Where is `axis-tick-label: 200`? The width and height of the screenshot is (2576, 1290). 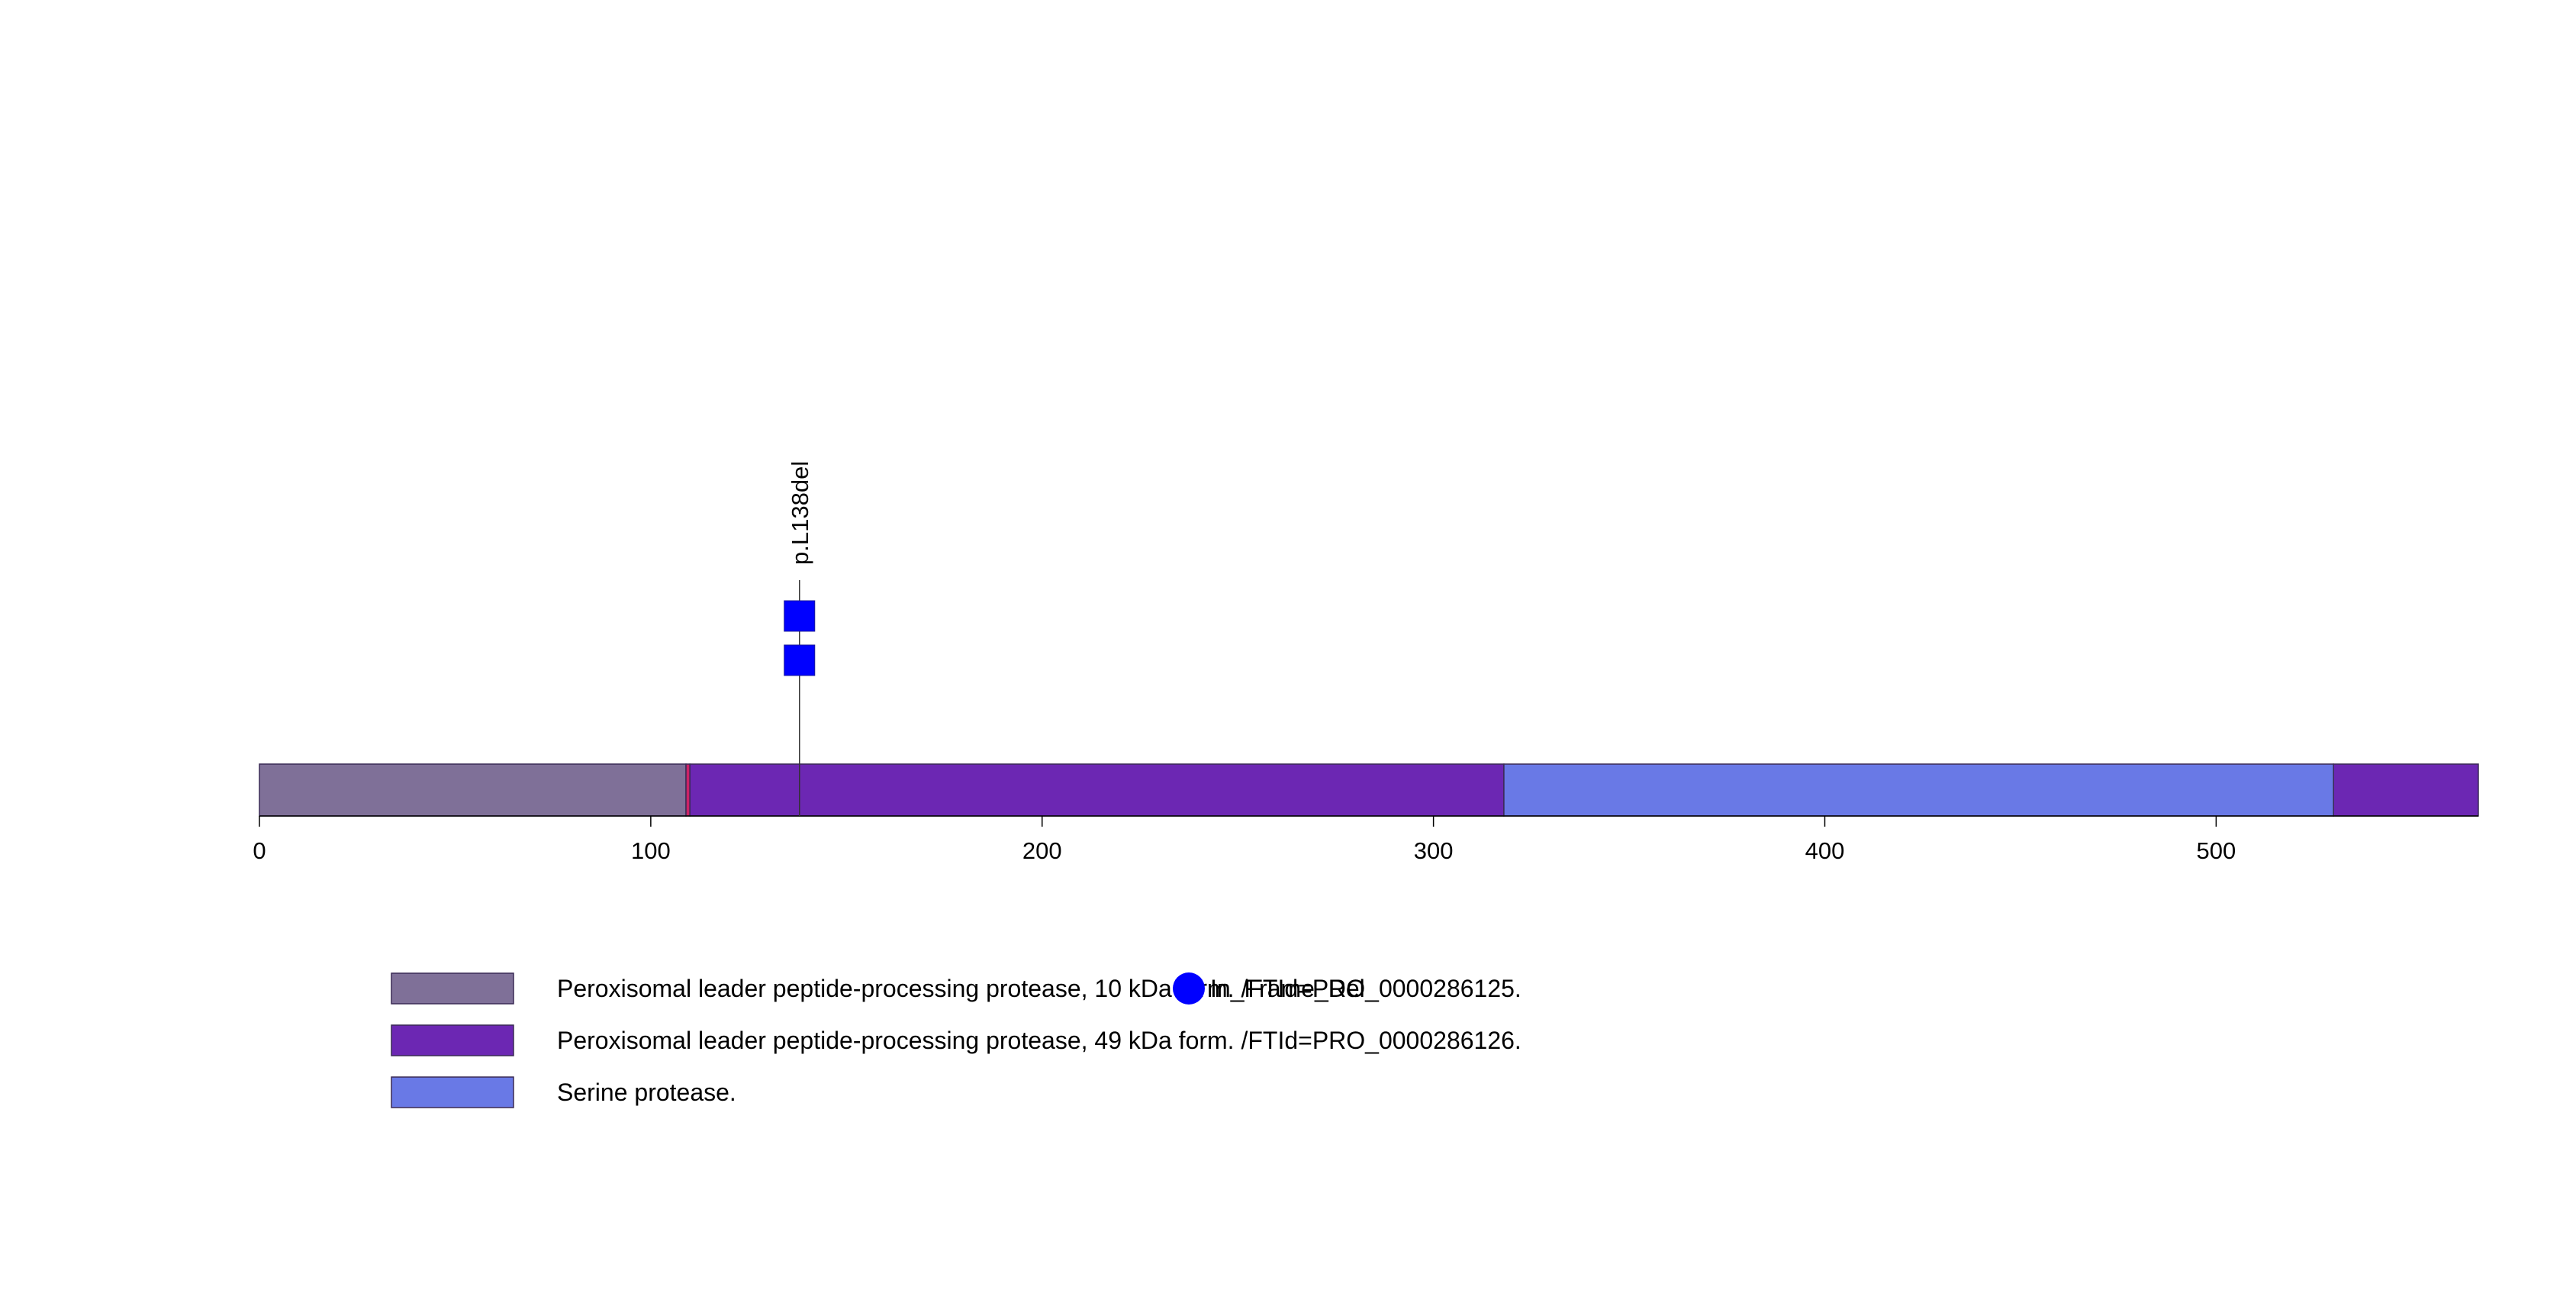 axis-tick-label: 200 is located at coordinates (1042, 851).